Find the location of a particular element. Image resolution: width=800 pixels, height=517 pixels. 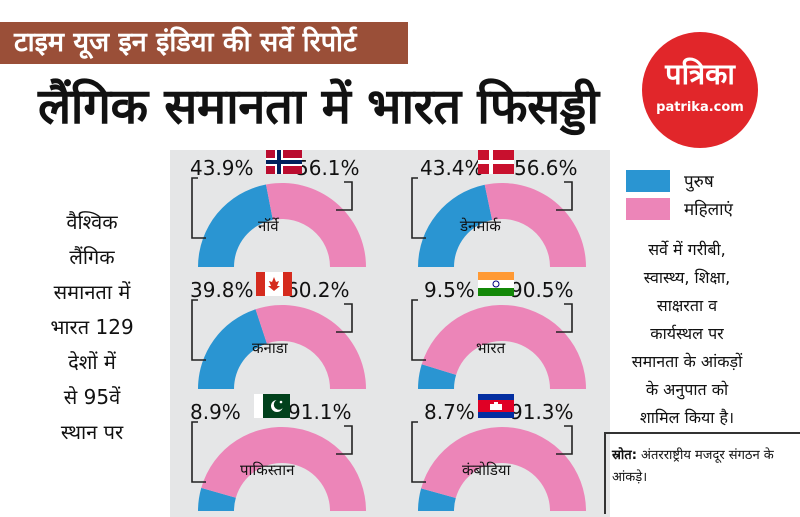

logo-url: patrika.com is located at coordinates (700, 107).